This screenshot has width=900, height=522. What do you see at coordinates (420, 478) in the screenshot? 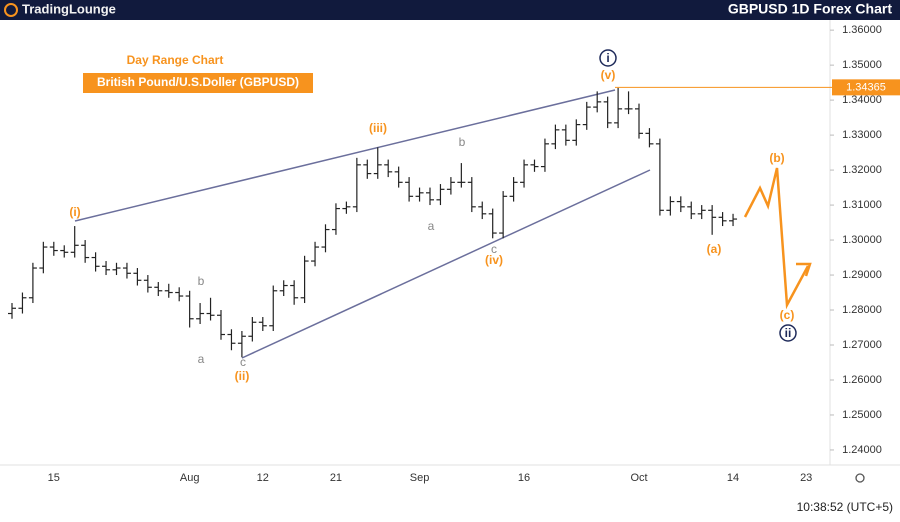
I see `x-tick-label: Sep` at bounding box center [420, 478].